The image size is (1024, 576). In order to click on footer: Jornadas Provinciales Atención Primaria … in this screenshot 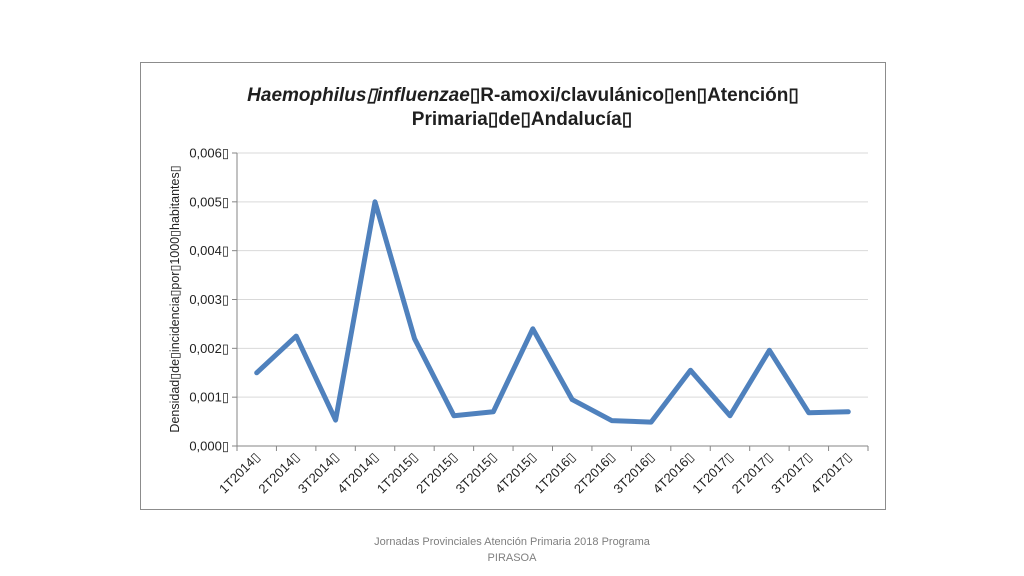, I will do `click(512, 550)`.